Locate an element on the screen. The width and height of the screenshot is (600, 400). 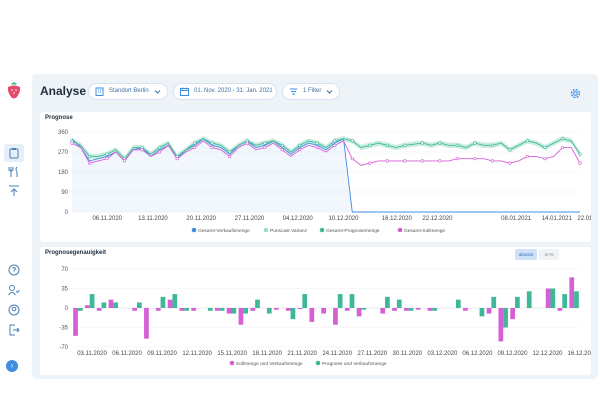
expand-sidebar-button: › is located at coordinates (12, 366).